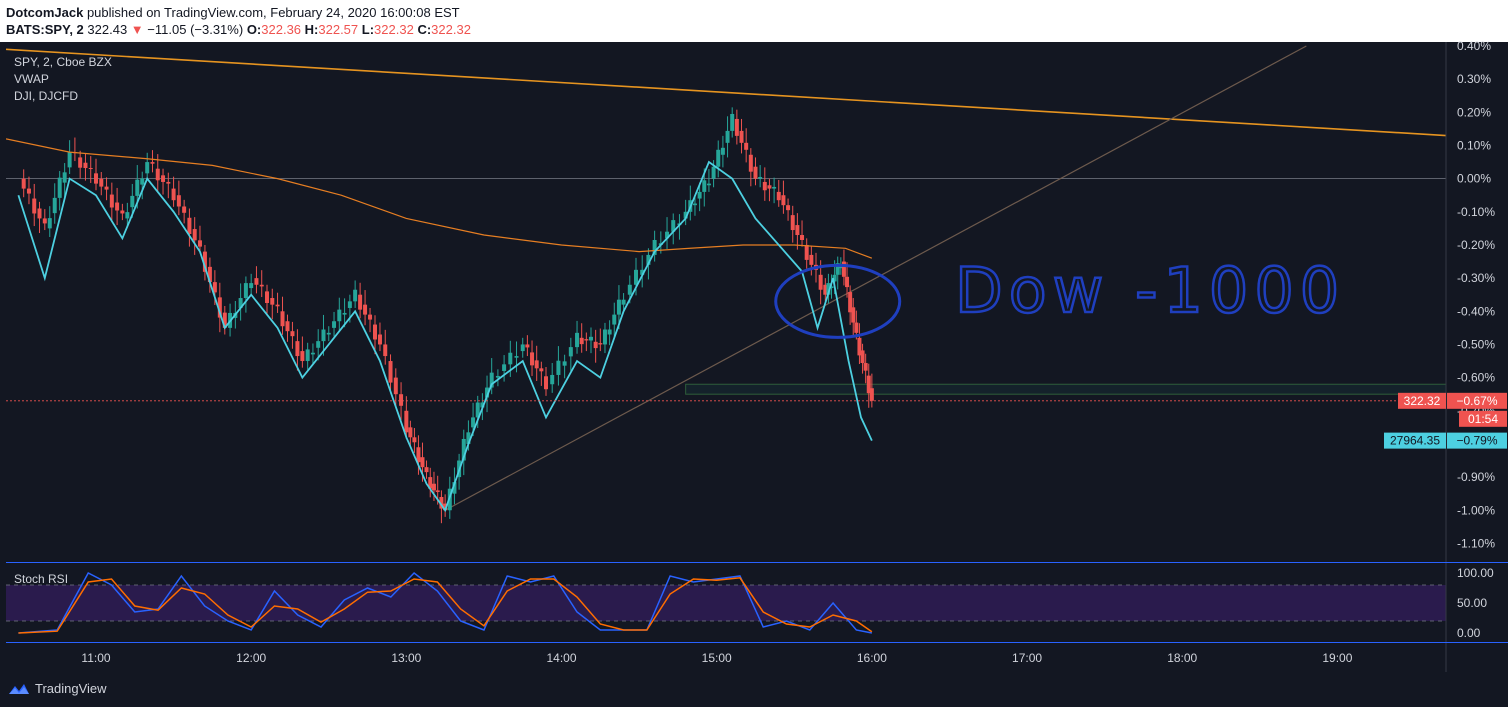  What do you see at coordinates (57, 688) in the screenshot?
I see `tradingview-brand: TradingView` at bounding box center [57, 688].